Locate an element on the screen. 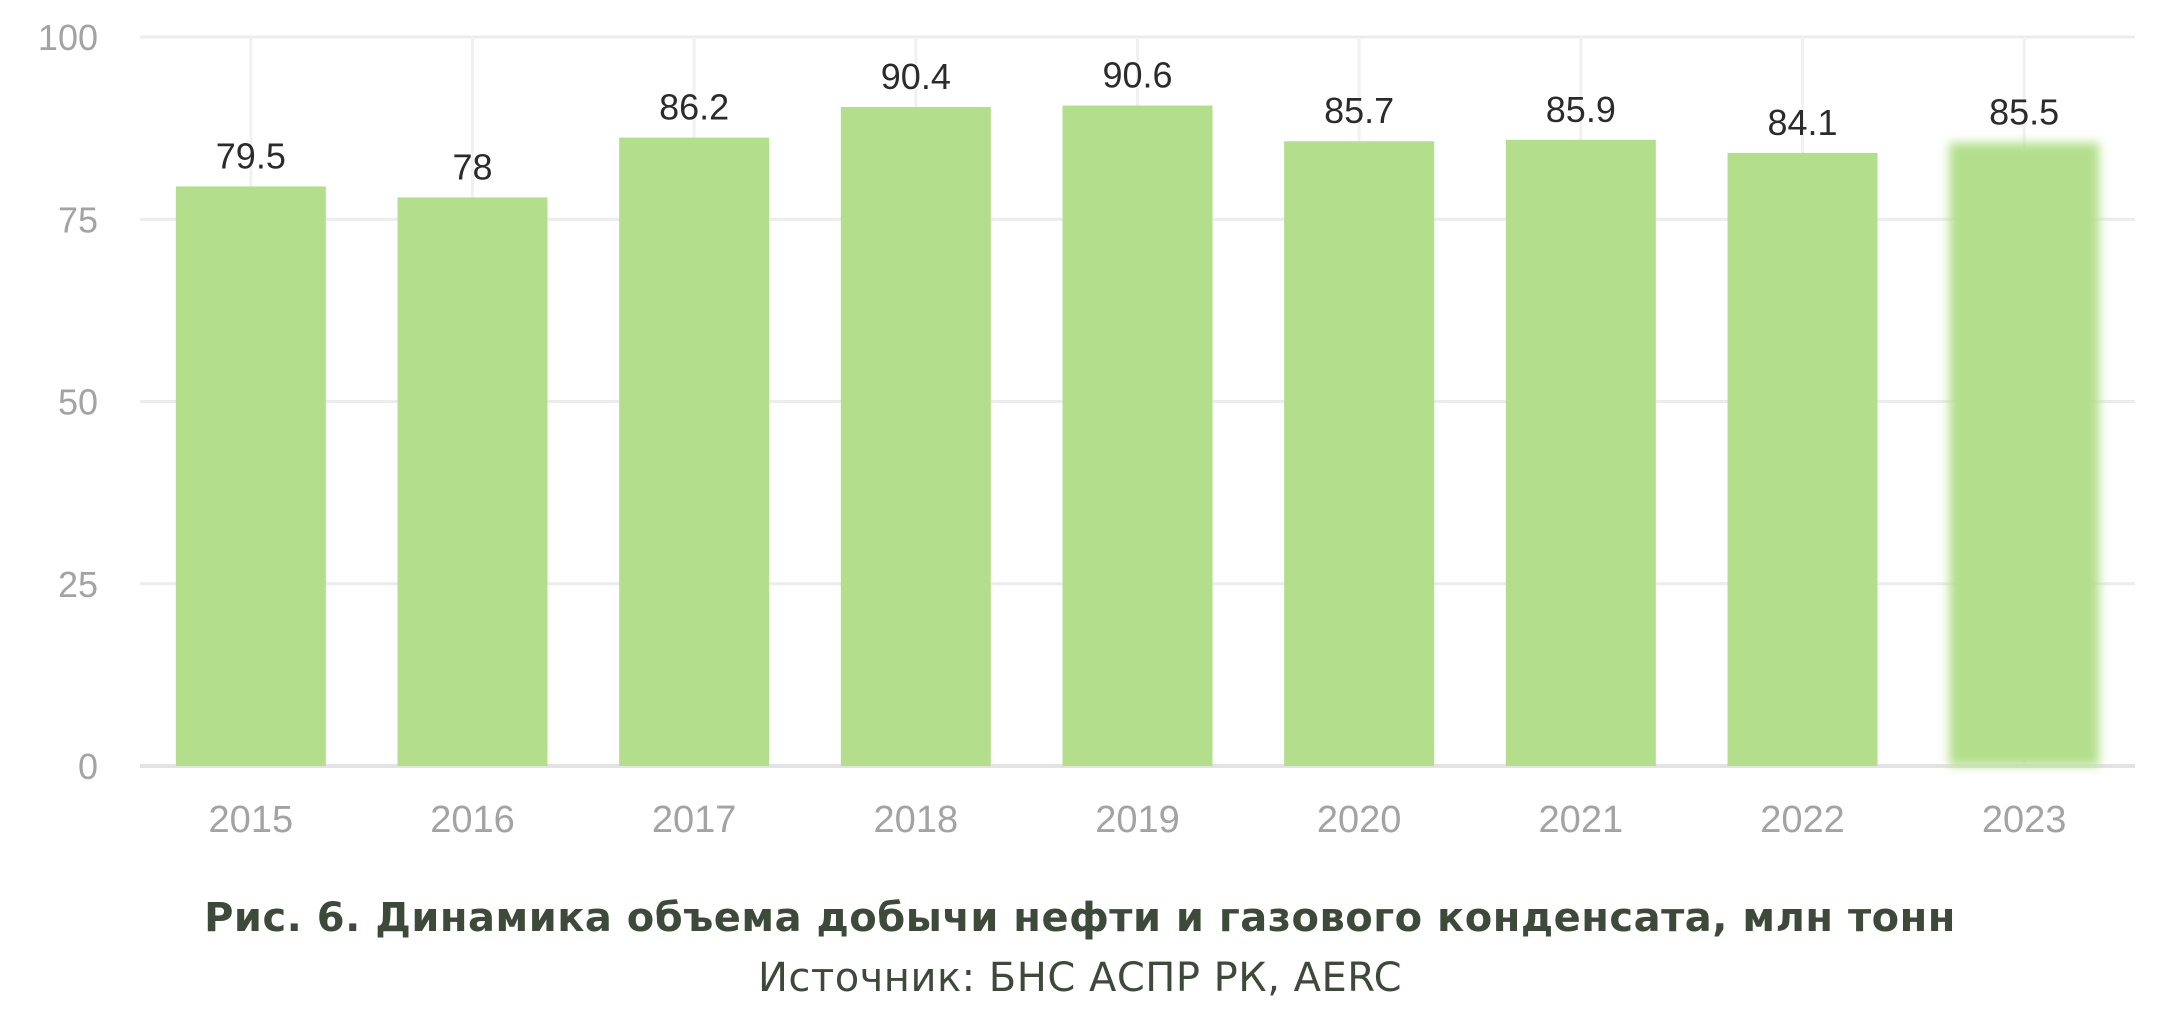 This screenshot has height=1025, width=2160. data-labels: 79.5 78 86.2 90.4 90.6 85.7 85.9 84.1 85.5 is located at coordinates (1137, 121).